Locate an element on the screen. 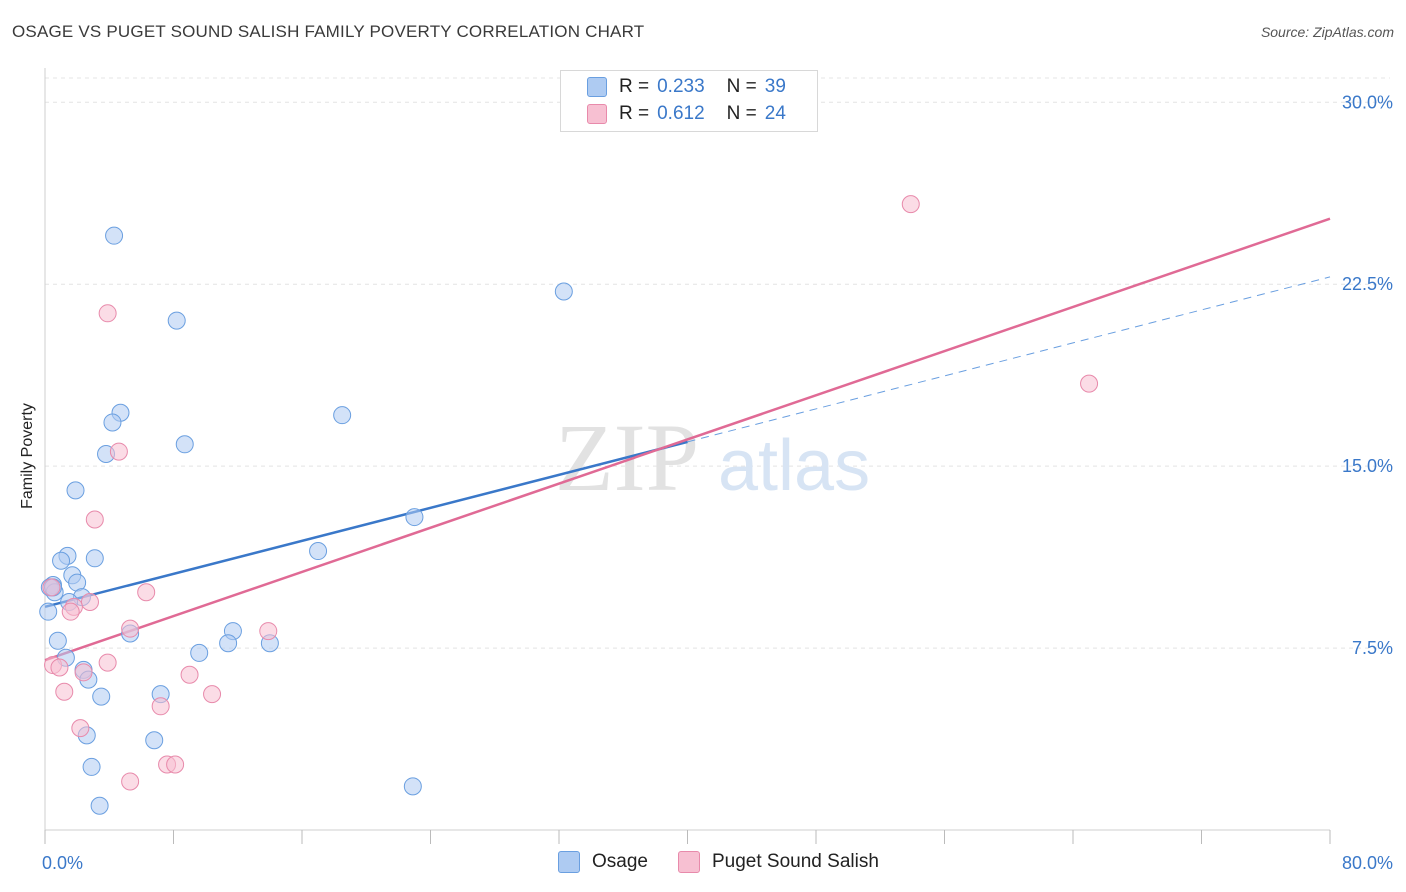 This screenshot has height=892, width=1406. series-legend: Osage Puget Sound Salish is located at coordinates (703, 864).